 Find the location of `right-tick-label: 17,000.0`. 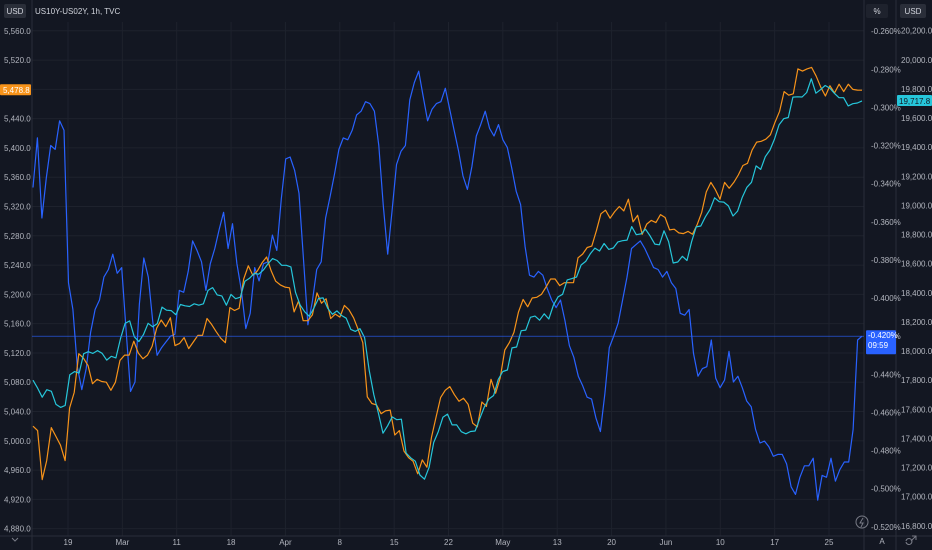

right-tick-label: 17,000.0 is located at coordinates (916, 497).